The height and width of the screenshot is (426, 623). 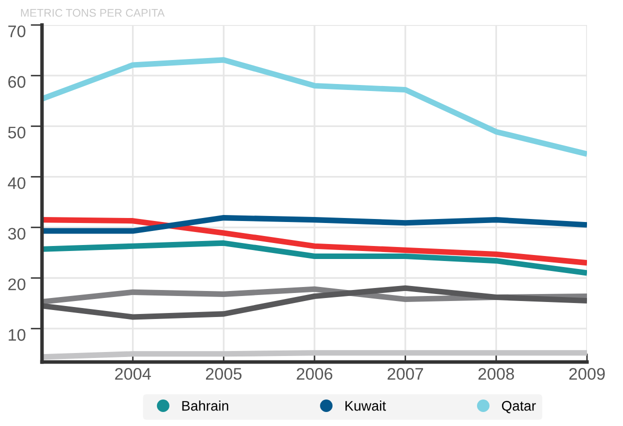 What do you see at coordinates (133, 374) in the screenshot?
I see `x-tick-label: 2004` at bounding box center [133, 374].